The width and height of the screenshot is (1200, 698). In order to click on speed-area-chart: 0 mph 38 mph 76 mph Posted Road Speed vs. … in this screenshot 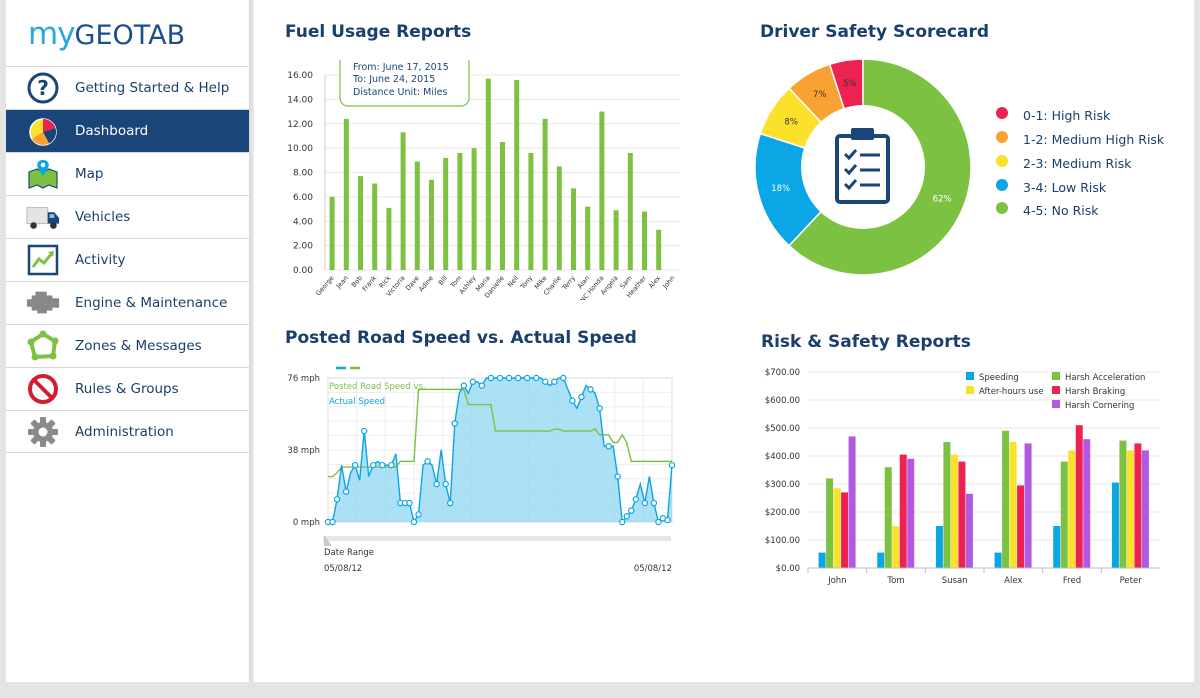, I will do `click(481, 470)`.